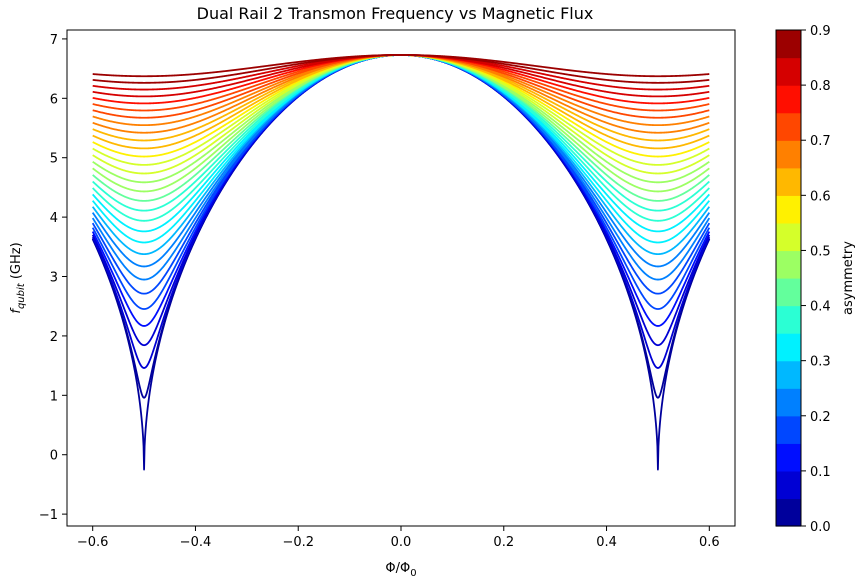 The width and height of the screenshot is (866, 580). What do you see at coordinates (401, 542) in the screenshot?
I see `x-tick-label: 0.0` at bounding box center [401, 542].